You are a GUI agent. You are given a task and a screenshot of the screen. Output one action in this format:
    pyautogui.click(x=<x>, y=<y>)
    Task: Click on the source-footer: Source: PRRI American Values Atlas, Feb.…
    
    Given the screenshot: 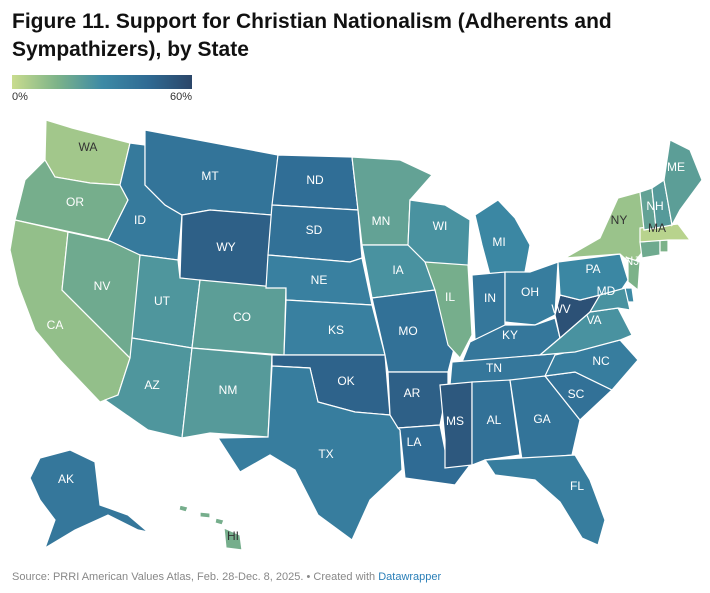 What is the action you would take?
    pyautogui.click(x=226, y=577)
    